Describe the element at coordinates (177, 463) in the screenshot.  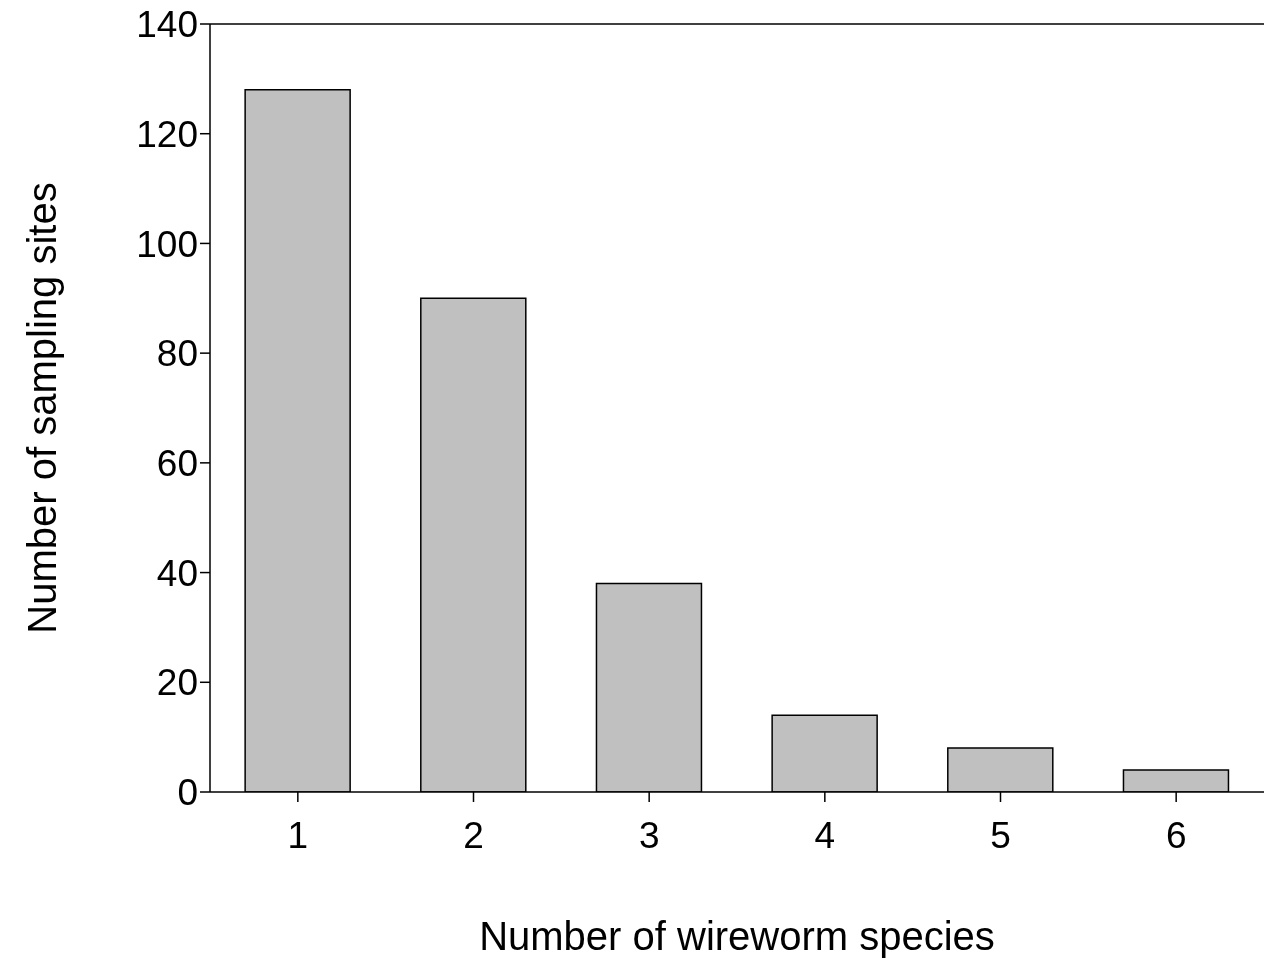
I see `y-tick-label: 60` at that location.